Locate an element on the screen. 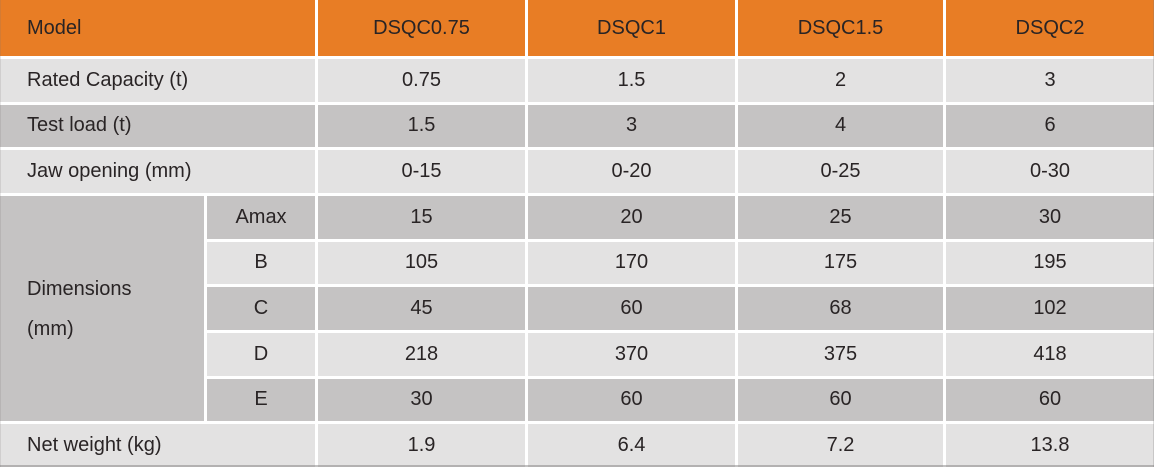 The image size is (1154, 467). value-cell: 370 is located at coordinates (631, 354).